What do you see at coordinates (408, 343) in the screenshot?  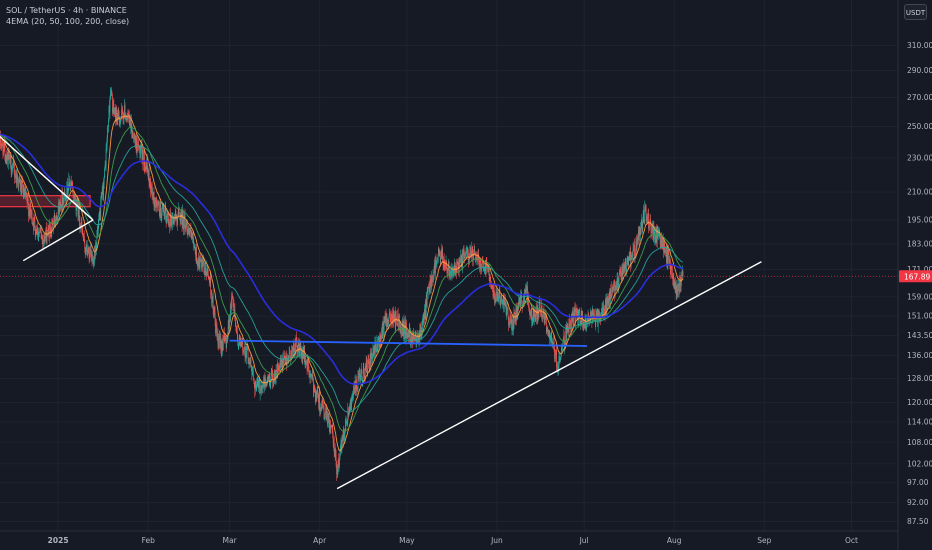 I see `horizontal-level` at bounding box center [408, 343].